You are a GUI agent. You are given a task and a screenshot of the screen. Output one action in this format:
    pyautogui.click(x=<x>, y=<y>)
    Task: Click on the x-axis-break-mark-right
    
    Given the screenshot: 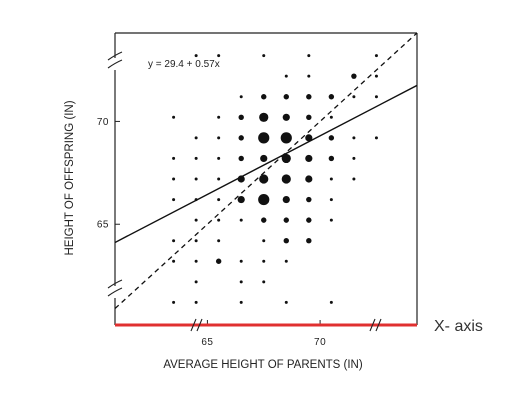 What is the action you would take?
    pyautogui.click(x=375, y=325)
    